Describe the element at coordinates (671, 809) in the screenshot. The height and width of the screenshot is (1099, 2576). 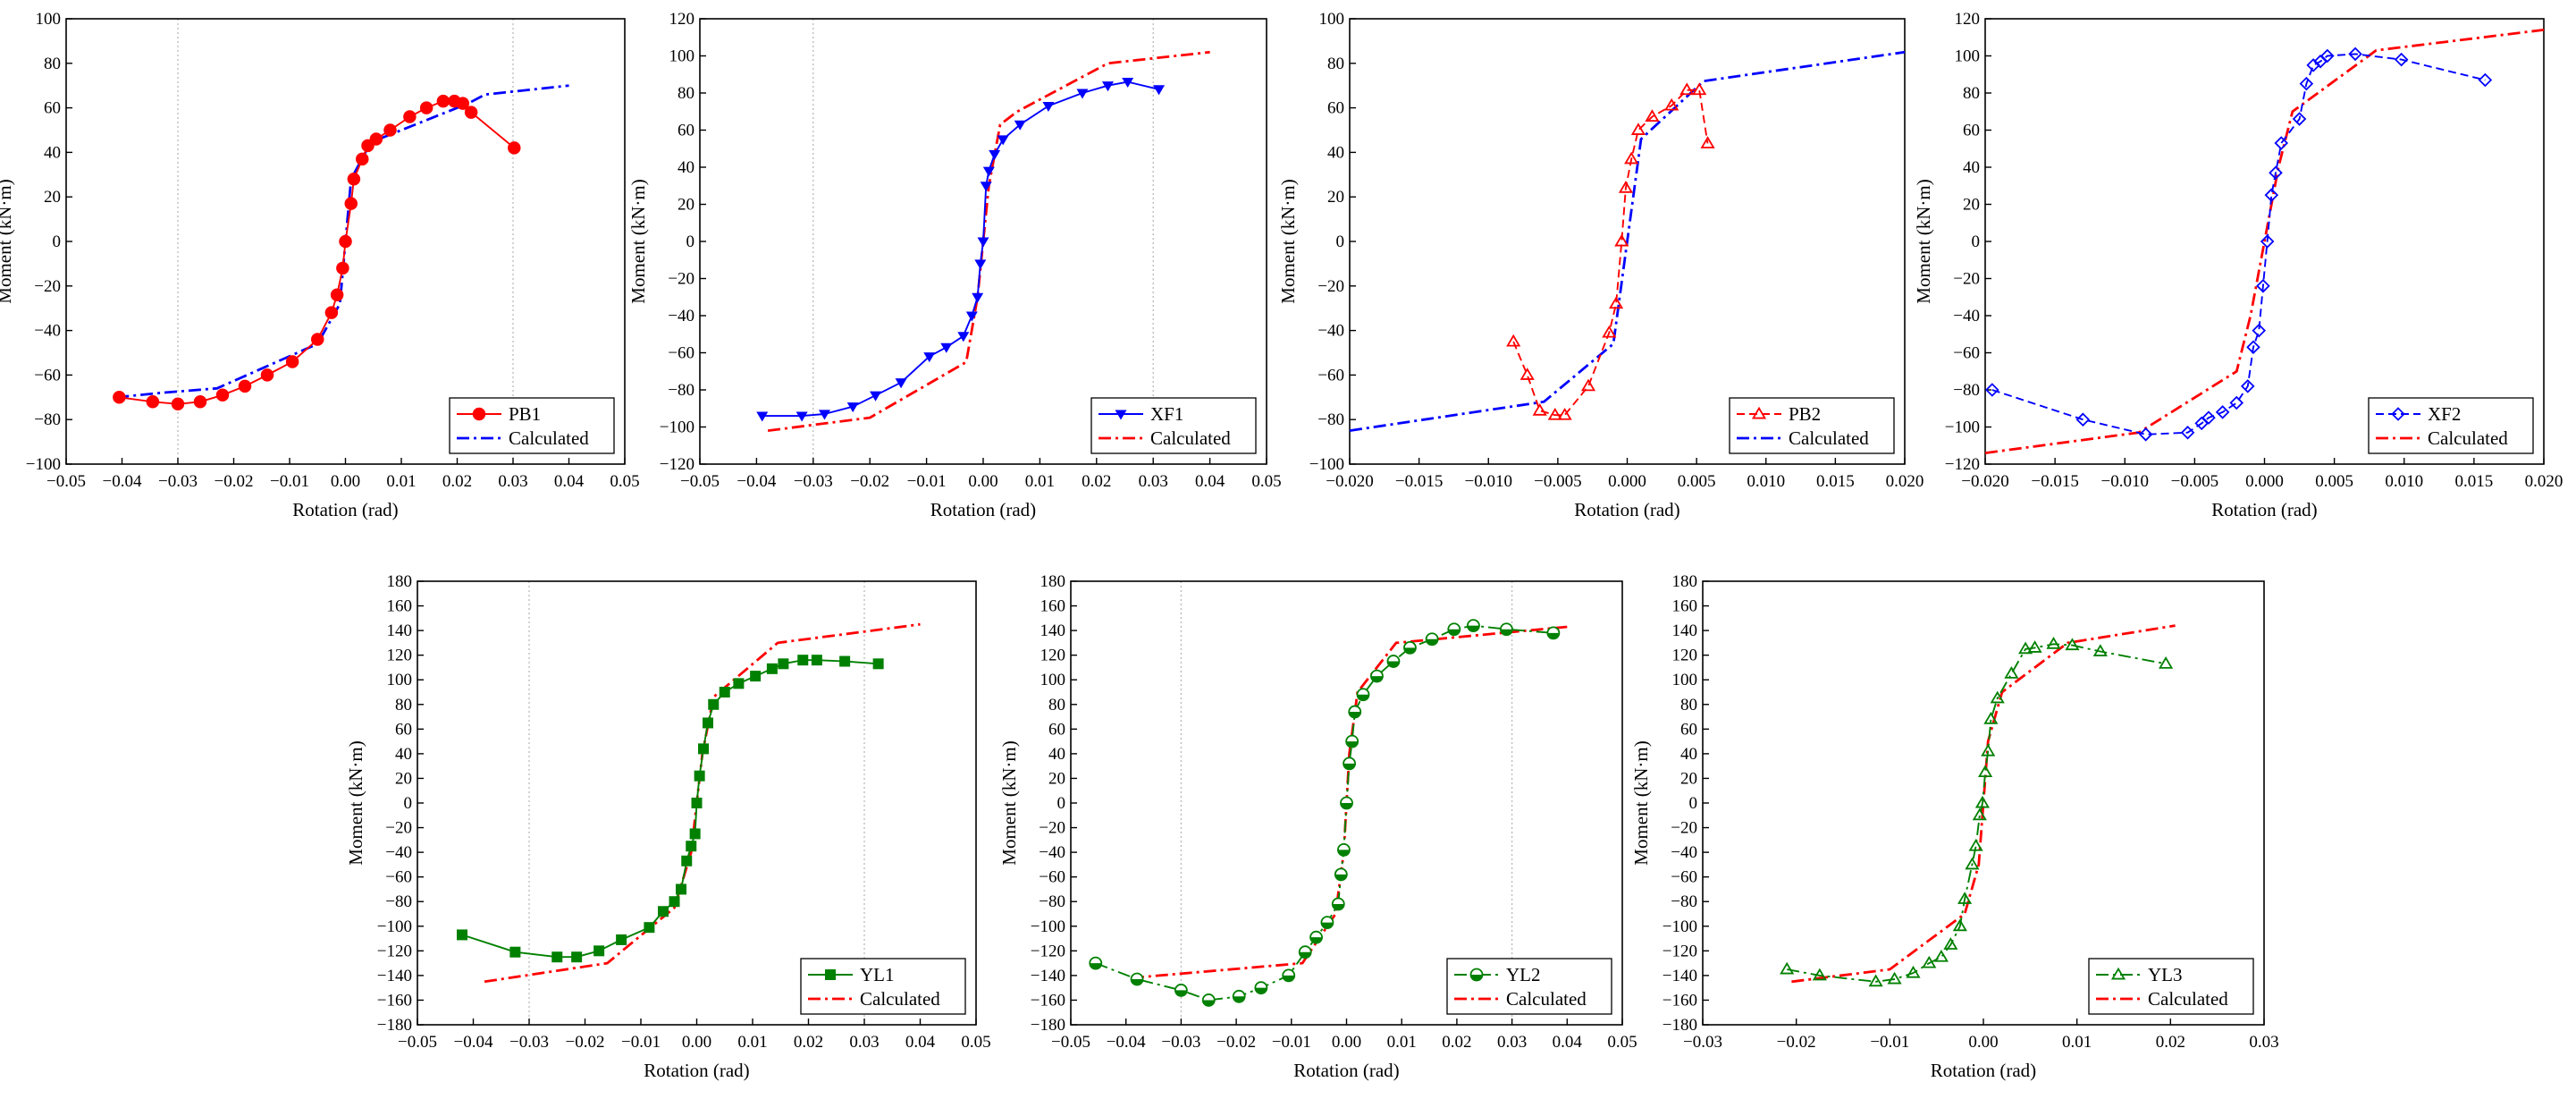
I see `series-yl1` at that location.